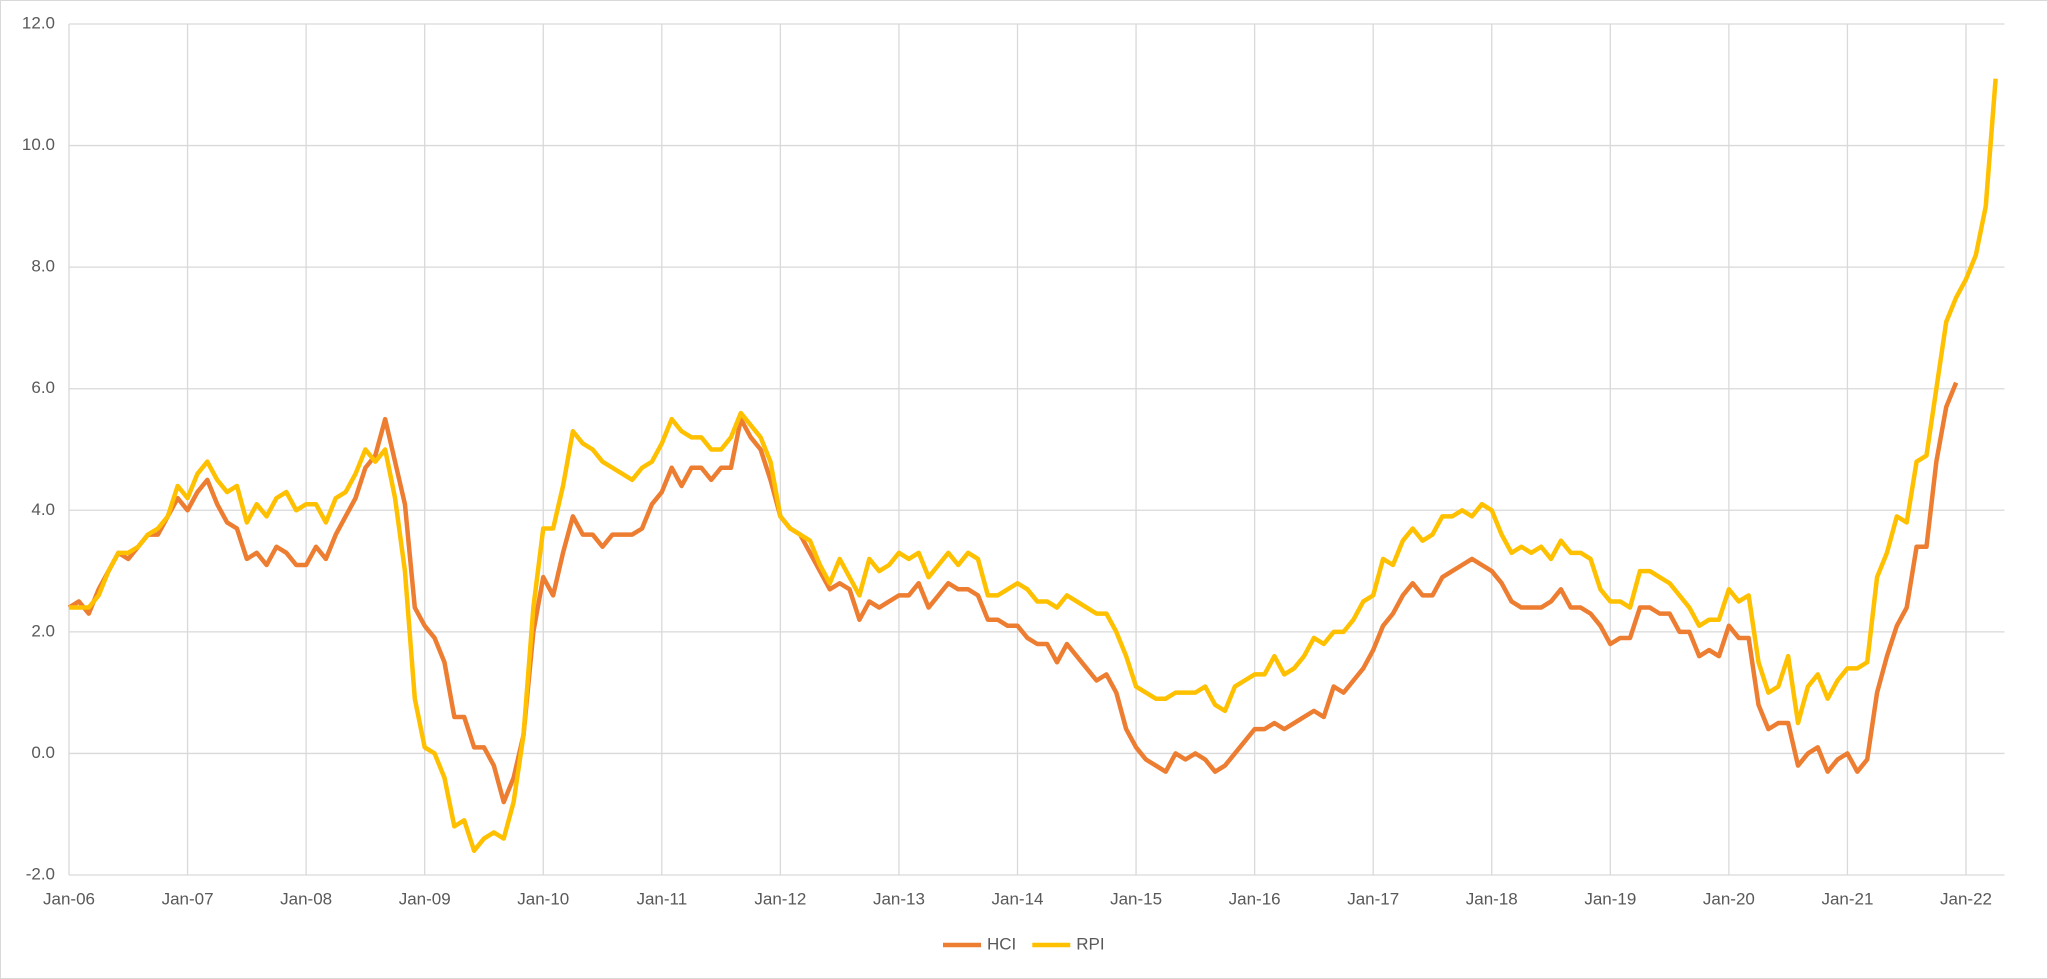  What do you see at coordinates (1610, 898) in the screenshot?
I see `x-tick-label: Jan-19` at bounding box center [1610, 898].